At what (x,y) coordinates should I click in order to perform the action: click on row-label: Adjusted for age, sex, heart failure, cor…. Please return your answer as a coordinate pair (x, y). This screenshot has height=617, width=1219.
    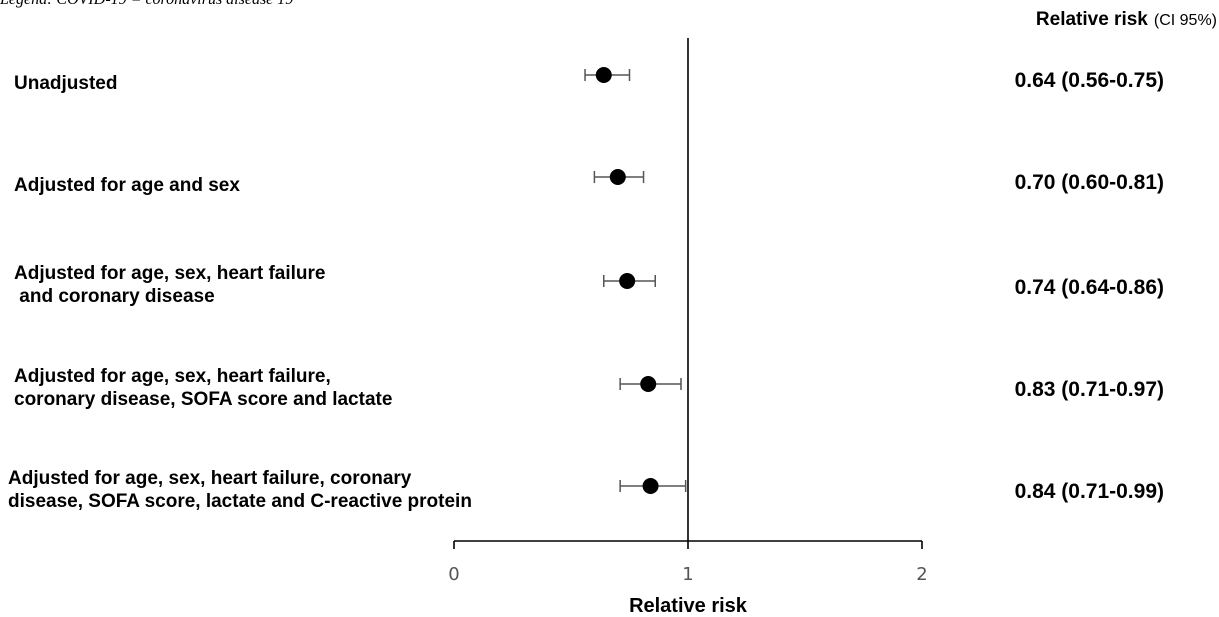
    Looking at the image, I should click on (203, 388).